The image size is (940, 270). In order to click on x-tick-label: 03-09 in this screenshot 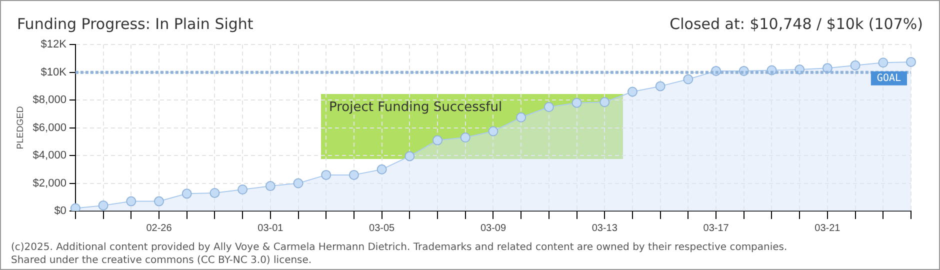, I will do `click(493, 228)`.